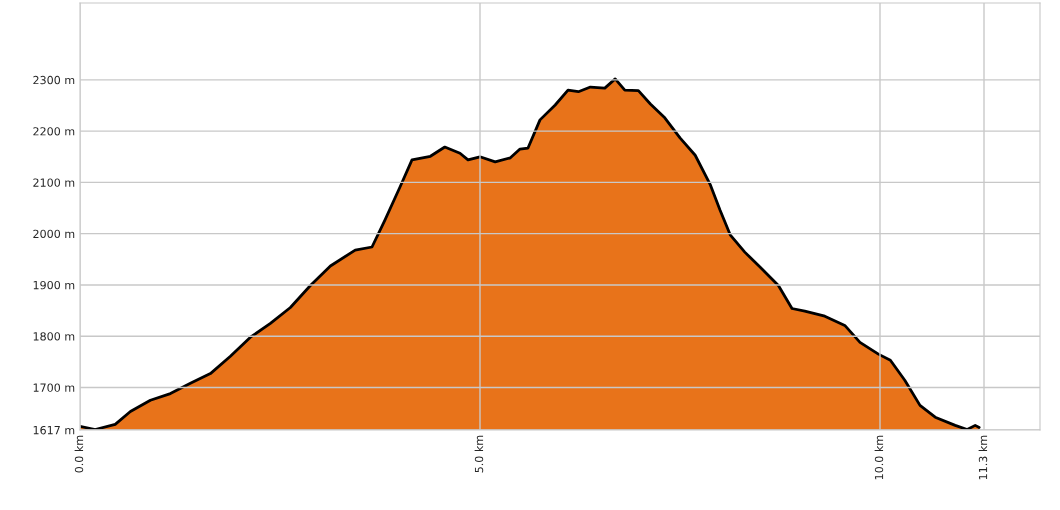 Image resolution: width=1060 pixels, height=510 pixels. What do you see at coordinates (54, 285) in the screenshot?
I see `y-tick-label: 1900 m` at bounding box center [54, 285].